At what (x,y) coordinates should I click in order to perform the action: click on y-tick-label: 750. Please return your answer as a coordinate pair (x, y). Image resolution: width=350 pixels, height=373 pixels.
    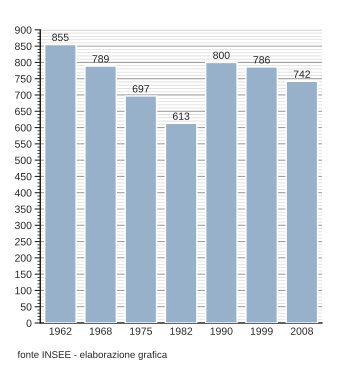
    Looking at the image, I should click on (23, 79).